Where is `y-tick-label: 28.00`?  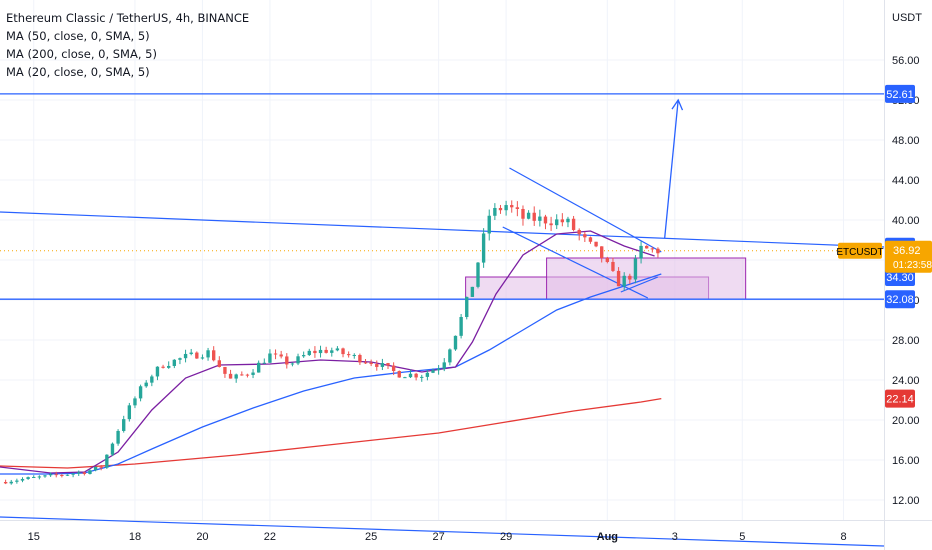
y-tick-label: 28.00 is located at coordinates (906, 341).